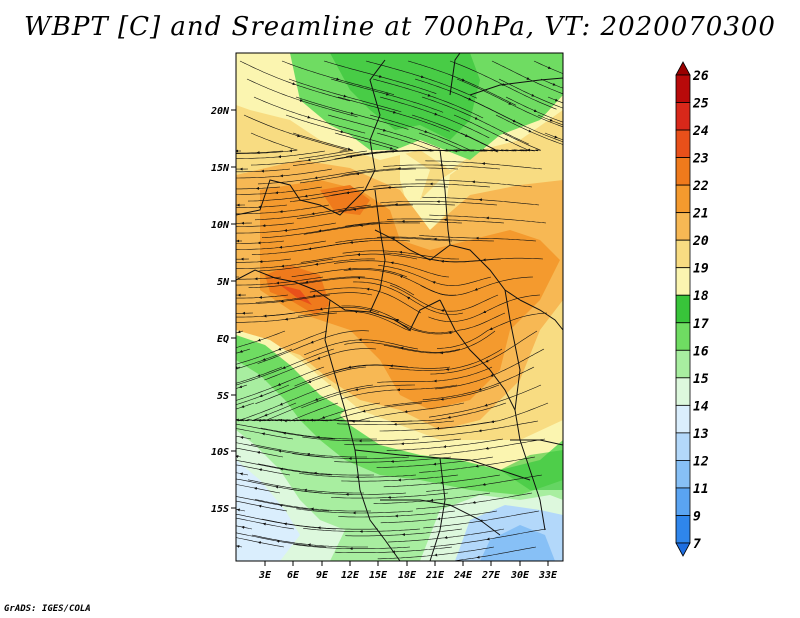 Image resolution: width=800 pixels, height=618 pixels. Describe the element at coordinates (683, 549) in the screenshot. I see `colorbar-bottom-arrow` at that location.